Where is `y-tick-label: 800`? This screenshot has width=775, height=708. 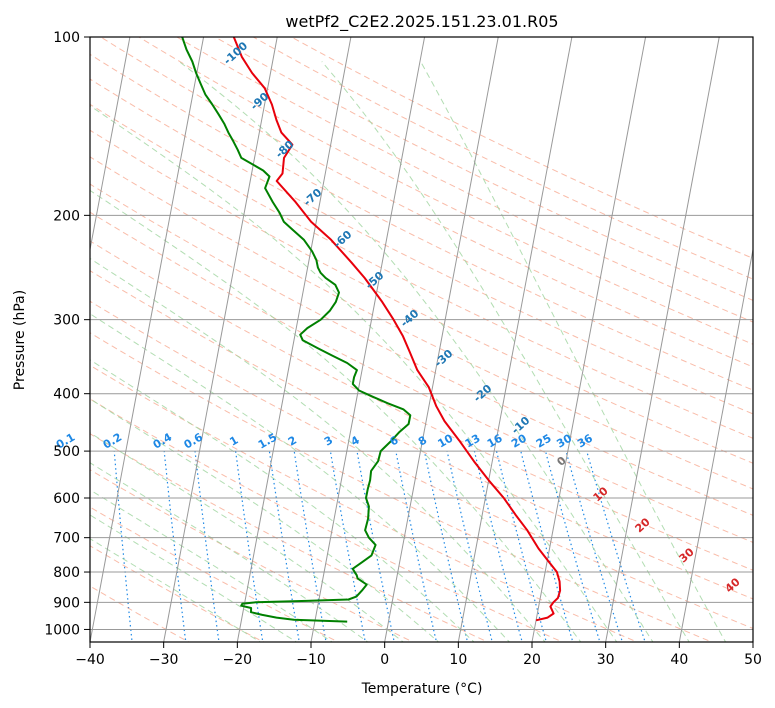 y-tick-label: 800 is located at coordinates (66, 573).